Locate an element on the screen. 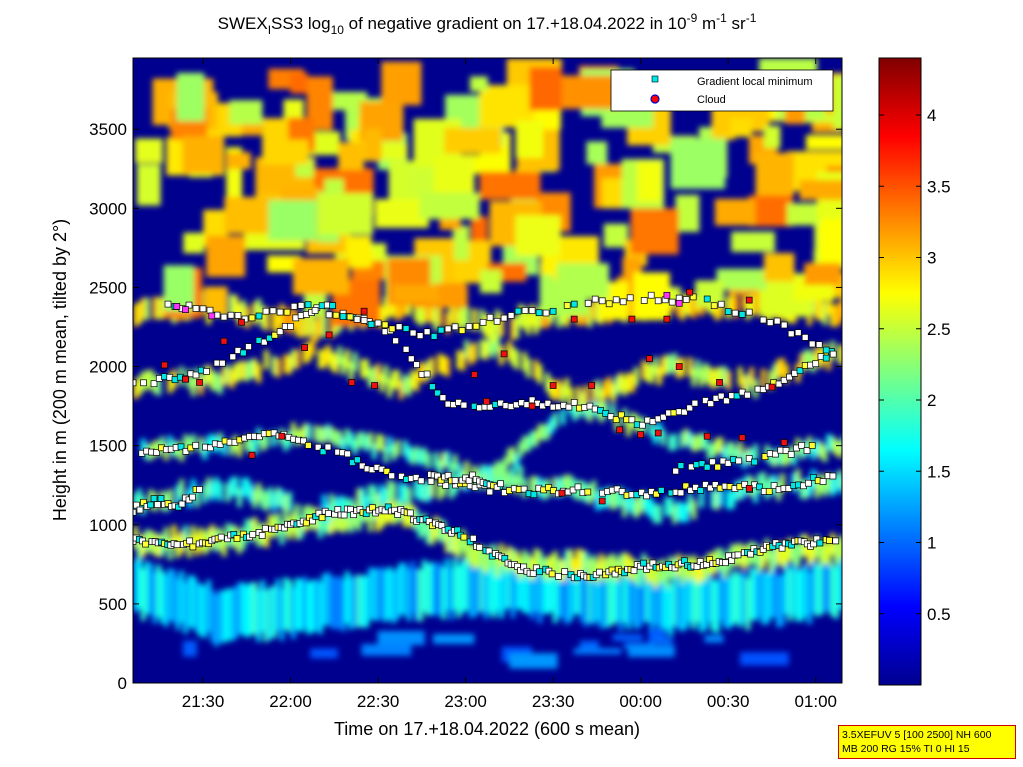  legend-cloud-marker is located at coordinates (655, 99).